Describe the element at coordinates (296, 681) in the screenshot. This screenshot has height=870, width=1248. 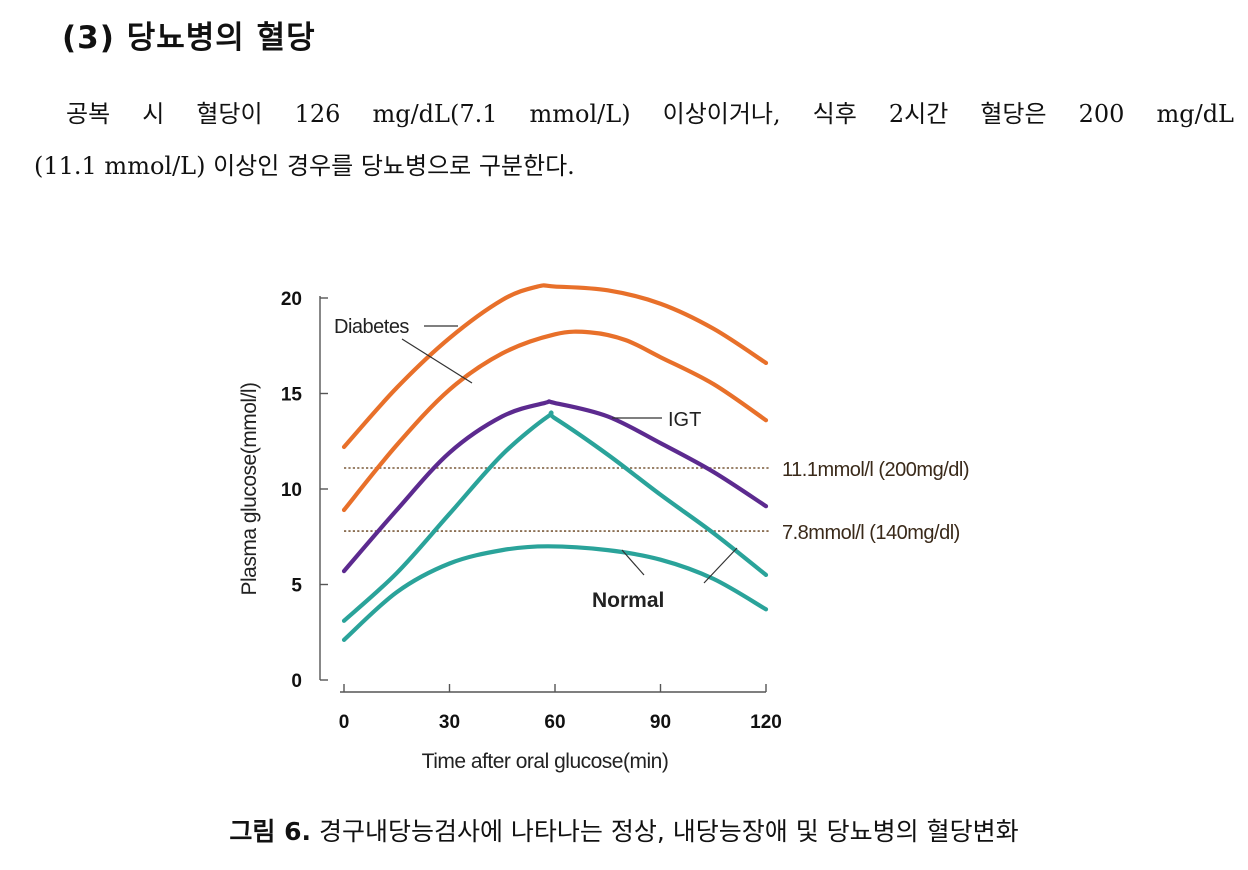
I see `y-tick-label: 0` at that location.